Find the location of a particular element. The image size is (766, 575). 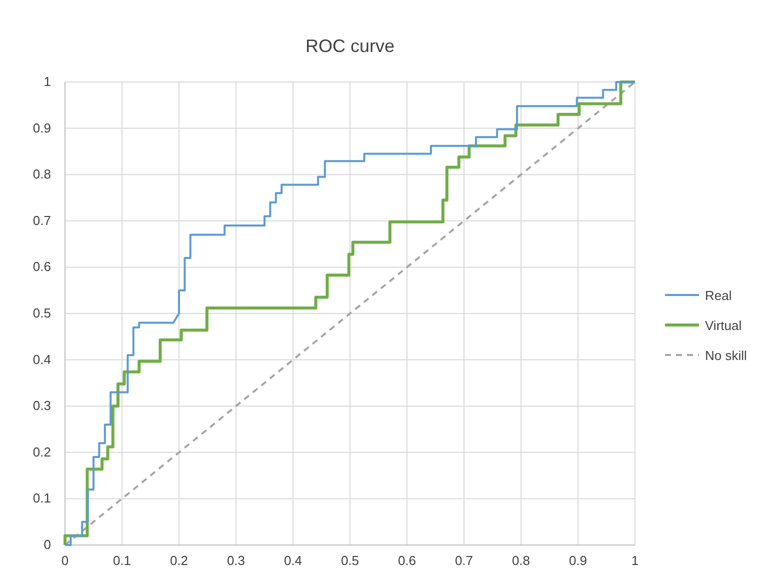

x-tick-label: 0 is located at coordinates (65, 560).